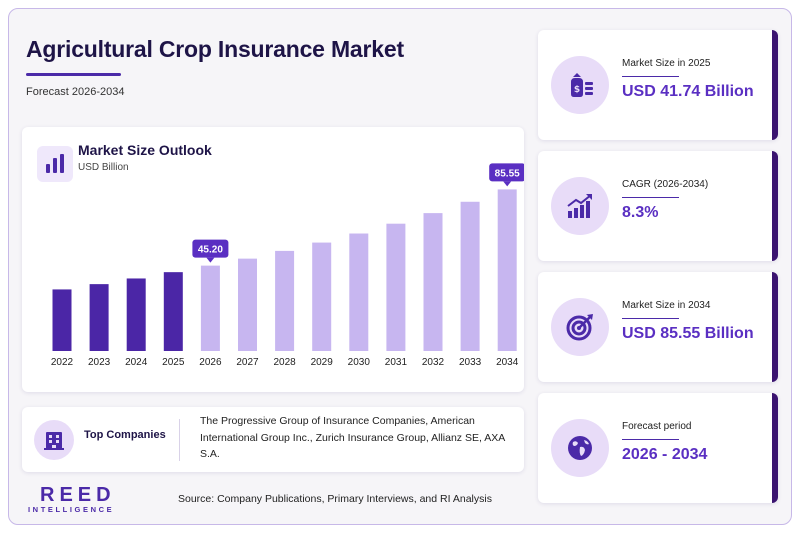 The height and width of the screenshot is (533, 800). Describe the element at coordinates (580, 448) in the screenshot. I see `globe-icon` at that location.